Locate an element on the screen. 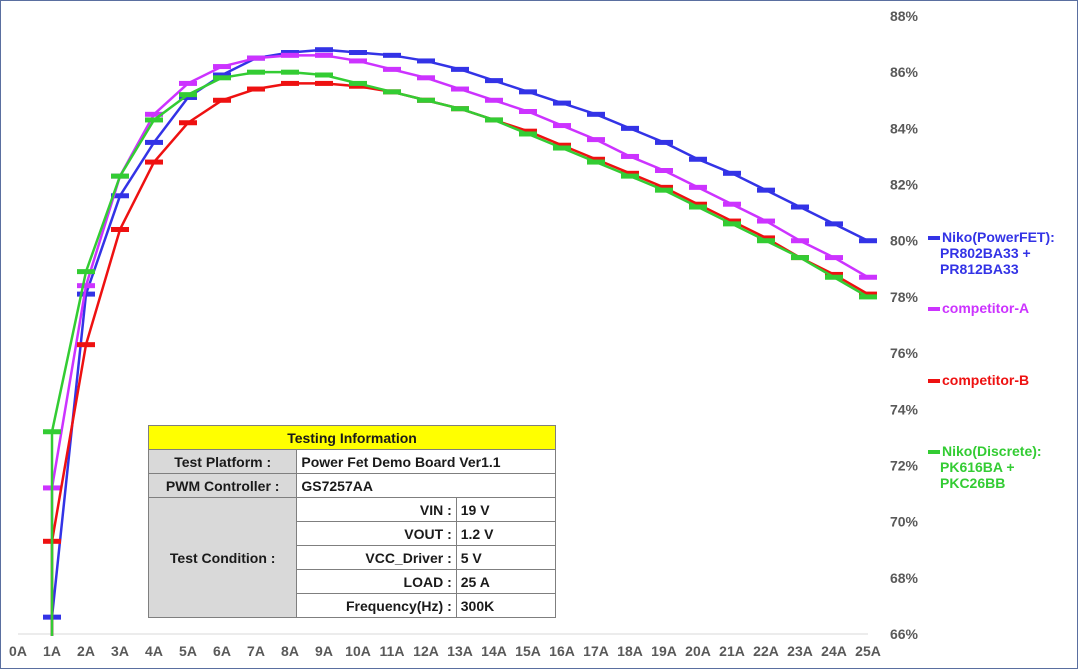 The width and height of the screenshot is (1078, 669). condition-key: LOAD : is located at coordinates (376, 581).